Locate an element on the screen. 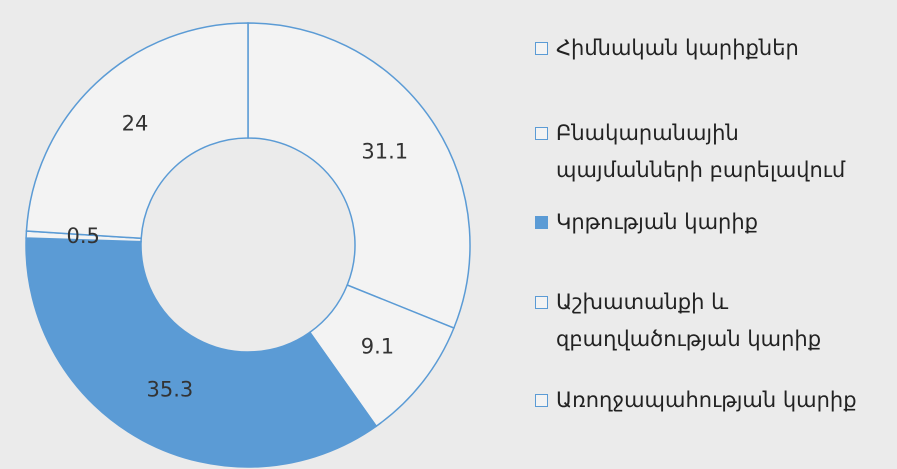  legend-item: Կրթության կարիք is located at coordinates (710, 222).